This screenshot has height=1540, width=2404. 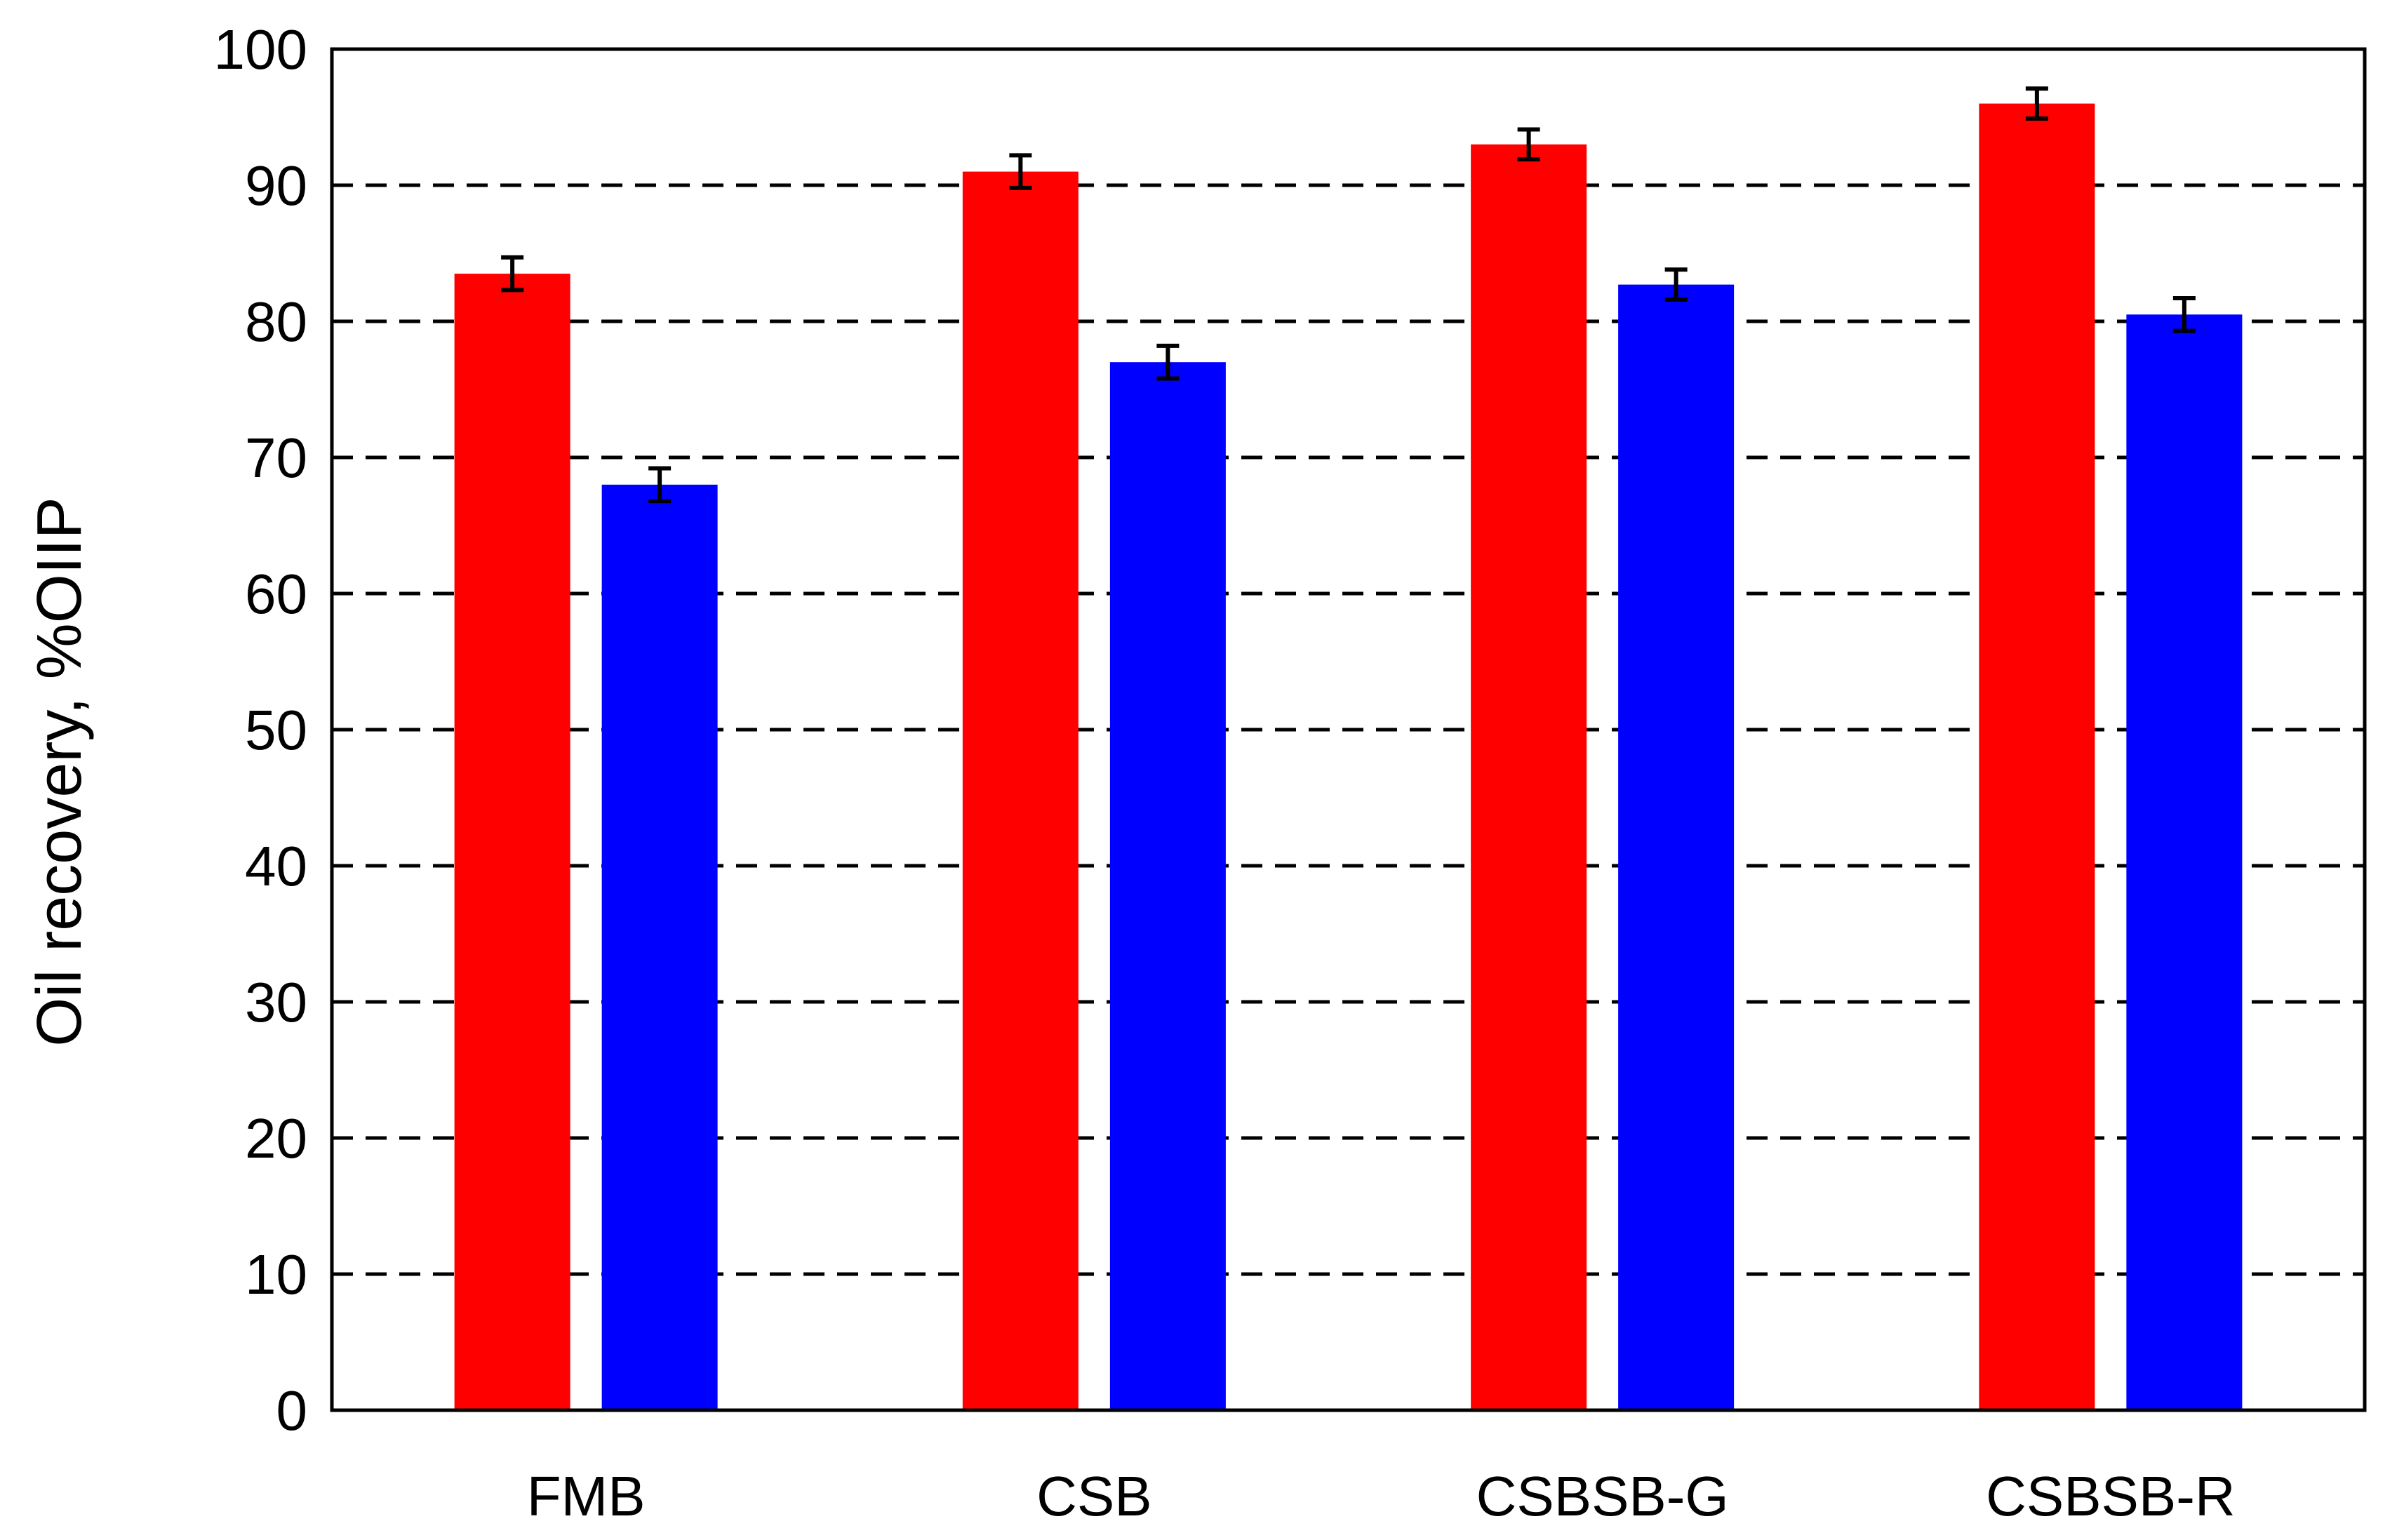 I want to click on y-tick-label-80: 80, so click(x=276, y=321).